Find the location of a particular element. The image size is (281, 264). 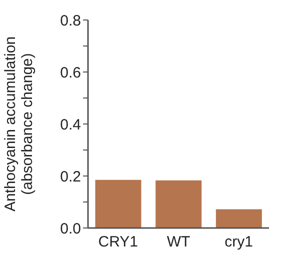

text: 0.0 is located at coordinates (70, 229).